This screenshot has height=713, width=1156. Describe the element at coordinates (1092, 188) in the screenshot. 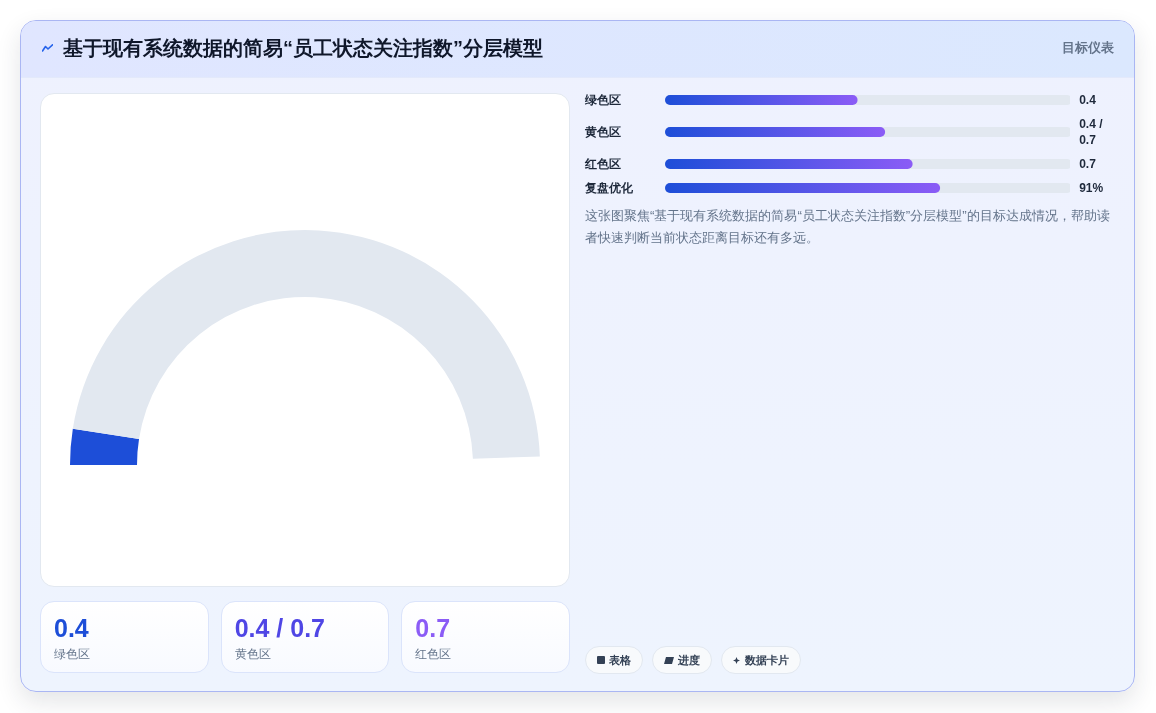

I see `text: 91%` at that location.